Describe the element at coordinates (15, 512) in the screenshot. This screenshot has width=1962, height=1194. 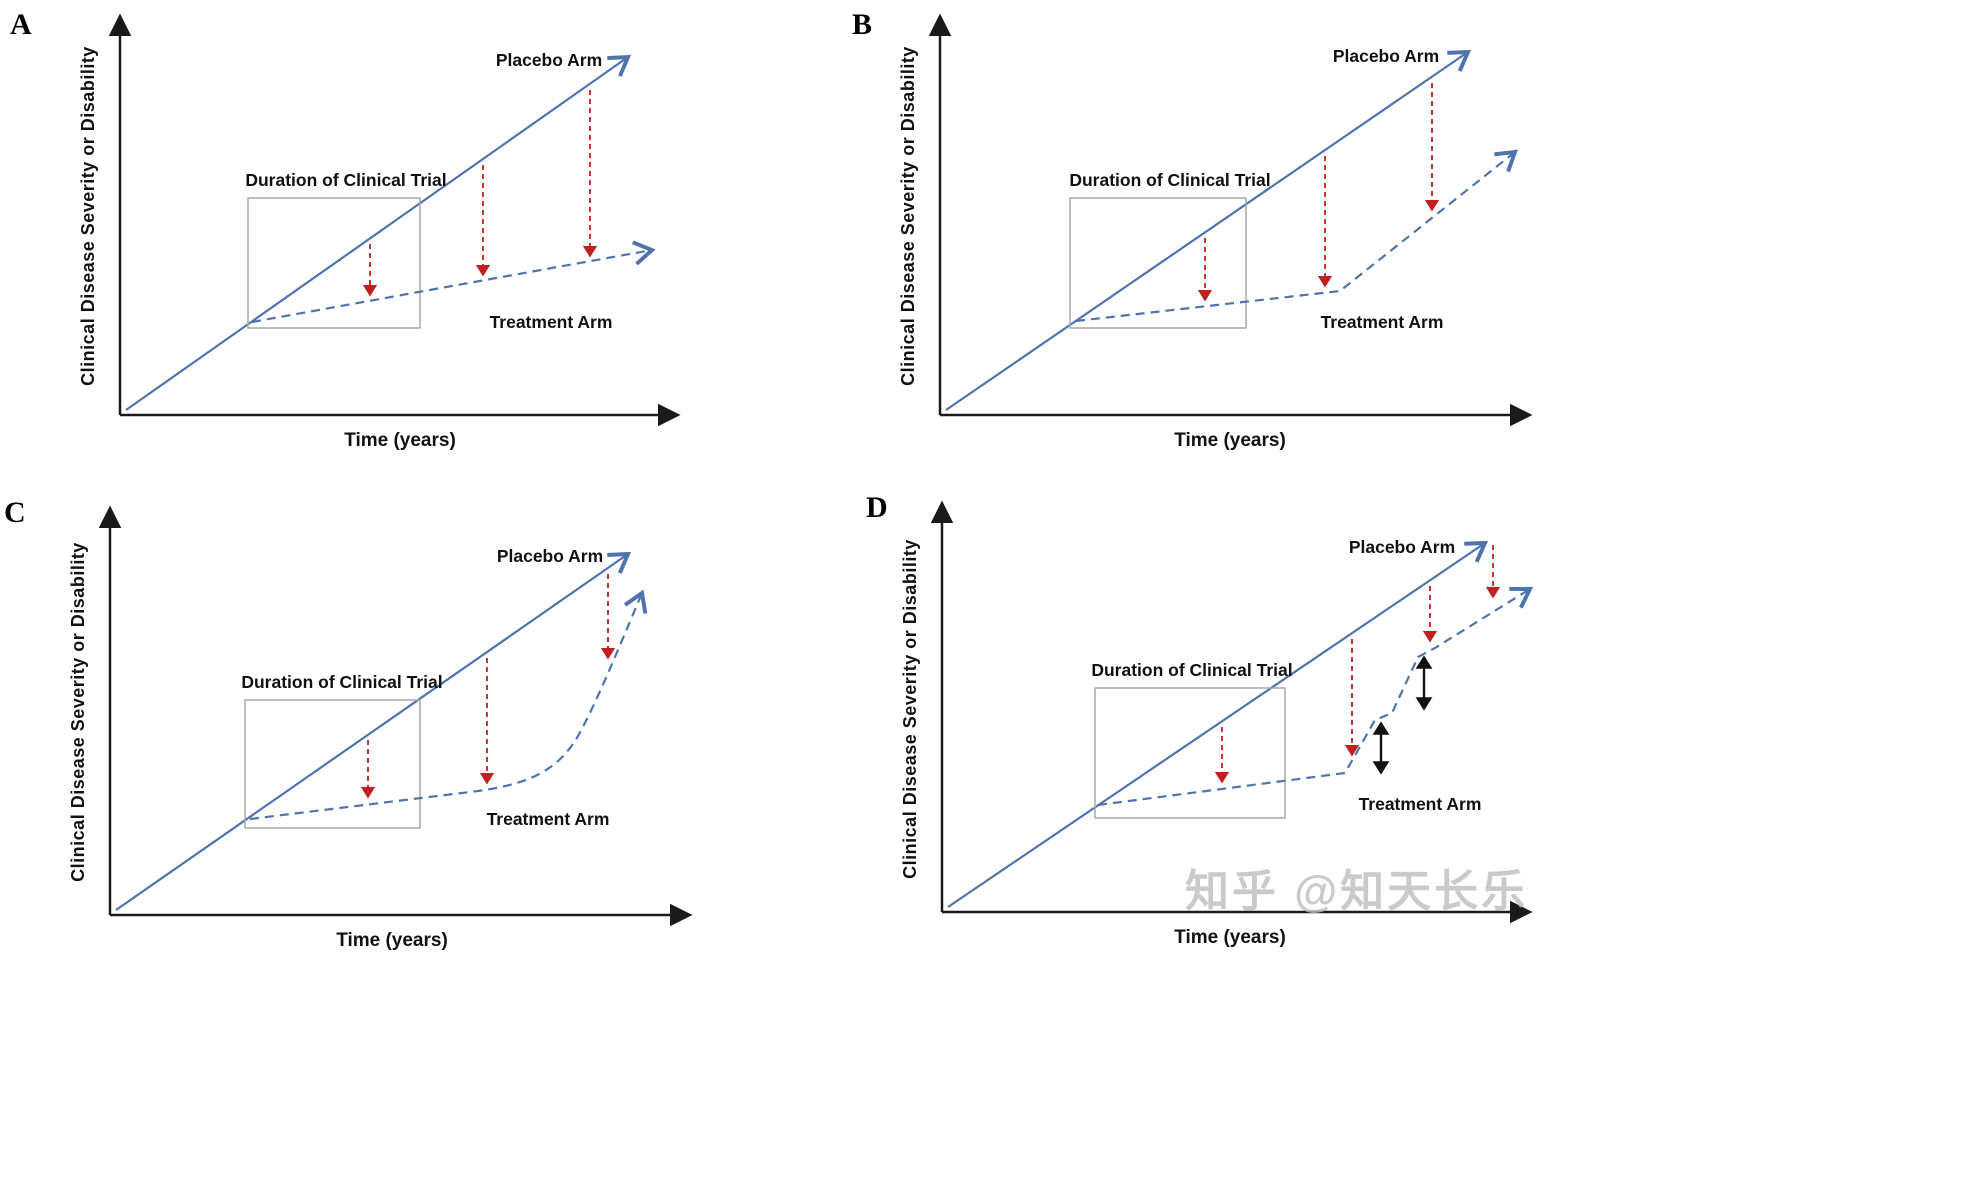
I see `panel-letter: C` at that location.